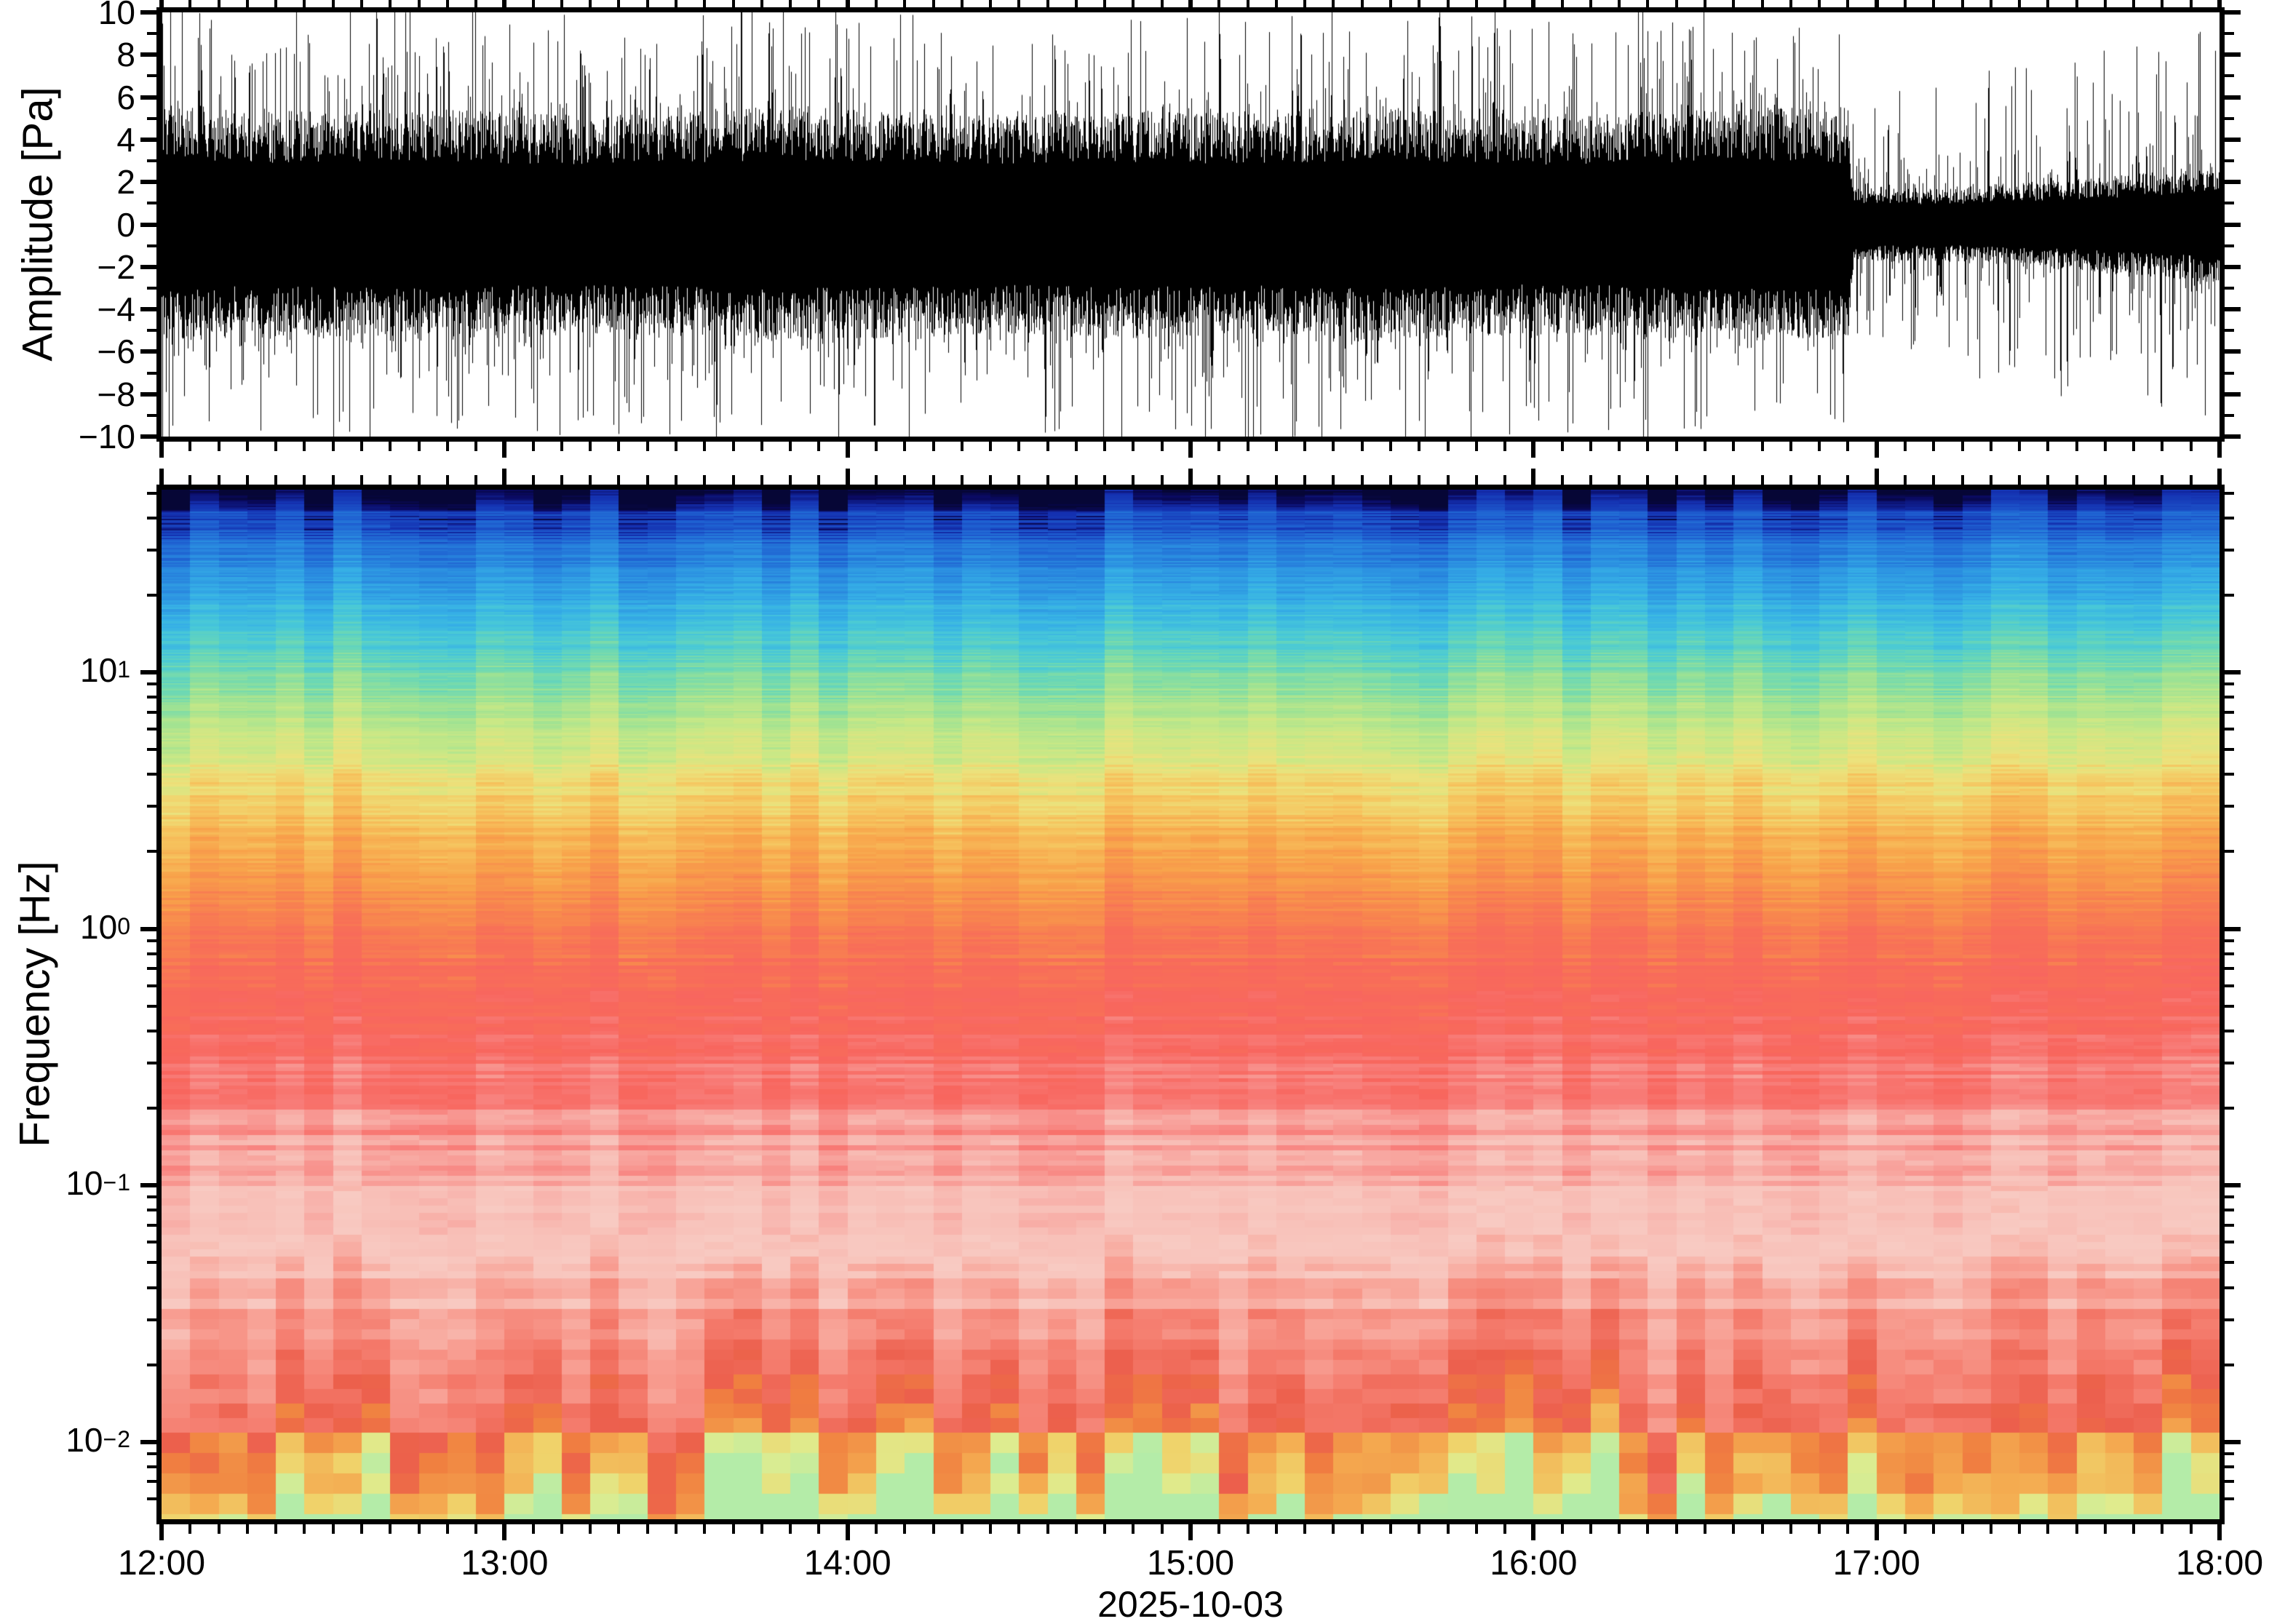  I want to click on x-tick-label: 15:00, so click(1191, 1563).